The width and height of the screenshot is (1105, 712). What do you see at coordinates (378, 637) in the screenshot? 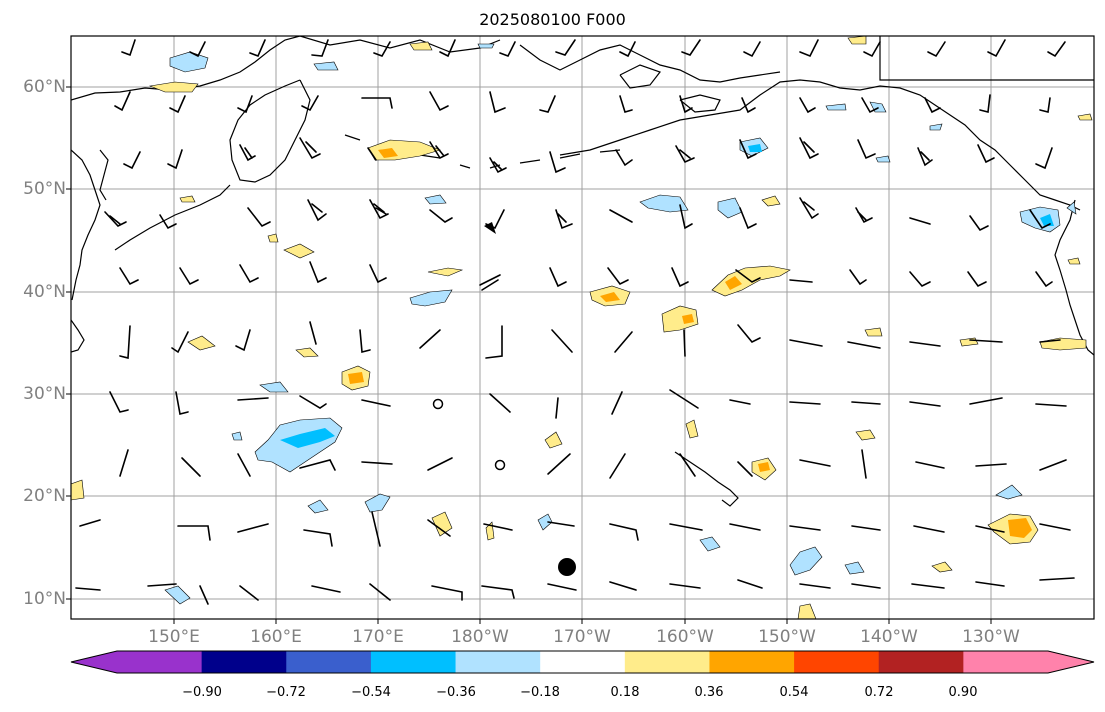
I see `lon-label: 170°E` at bounding box center [378, 637].